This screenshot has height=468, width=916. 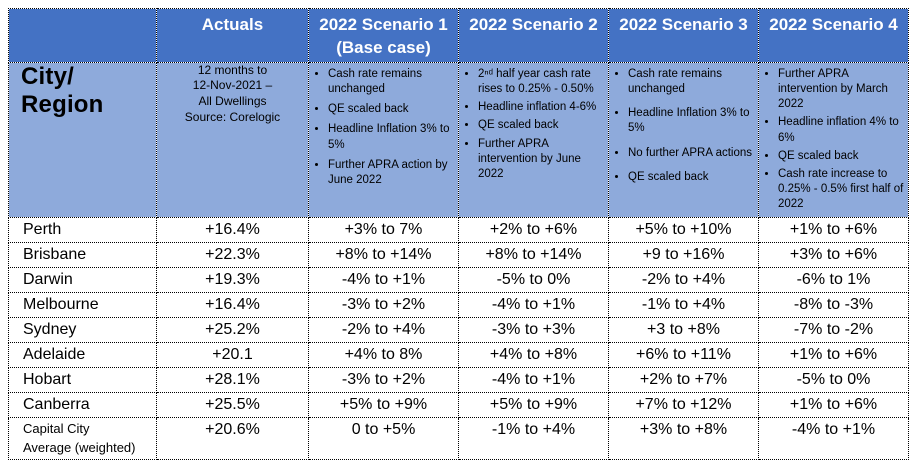 I want to click on region-cell: Capital City Average (weighted), so click(x=82, y=439).